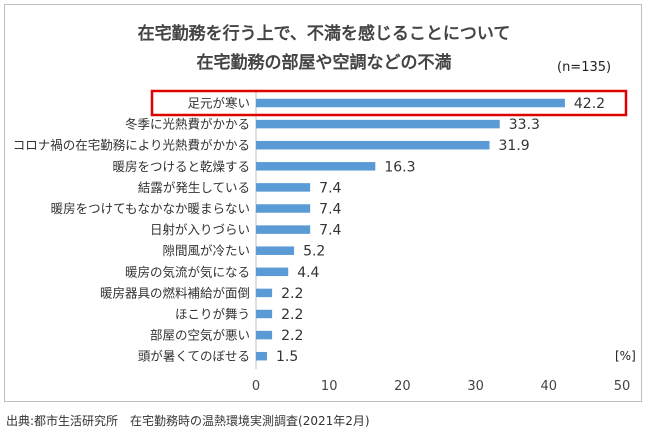 This screenshot has height=436, width=650. What do you see at coordinates (622, 386) in the screenshot?
I see `x-tick-label: 50` at bounding box center [622, 386].